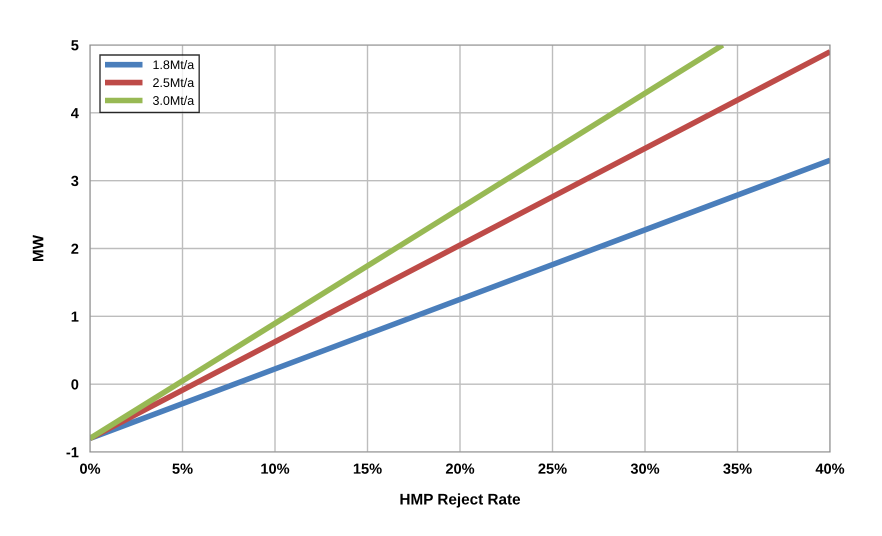 The image size is (882, 536). Describe the element at coordinates (74, 384) in the screenshot. I see `y-tick-label: 0` at that location.